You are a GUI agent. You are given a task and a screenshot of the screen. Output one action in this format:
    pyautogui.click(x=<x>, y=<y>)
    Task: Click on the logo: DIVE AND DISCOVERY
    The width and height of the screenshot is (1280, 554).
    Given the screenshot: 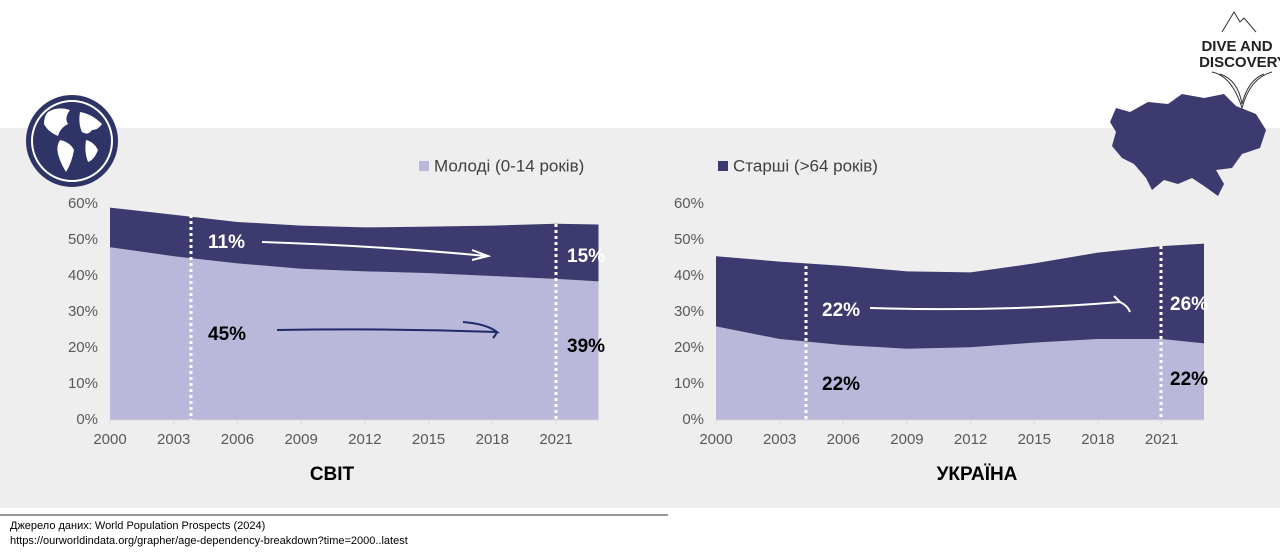 What is the action you would take?
    pyautogui.click(x=1239, y=60)
    